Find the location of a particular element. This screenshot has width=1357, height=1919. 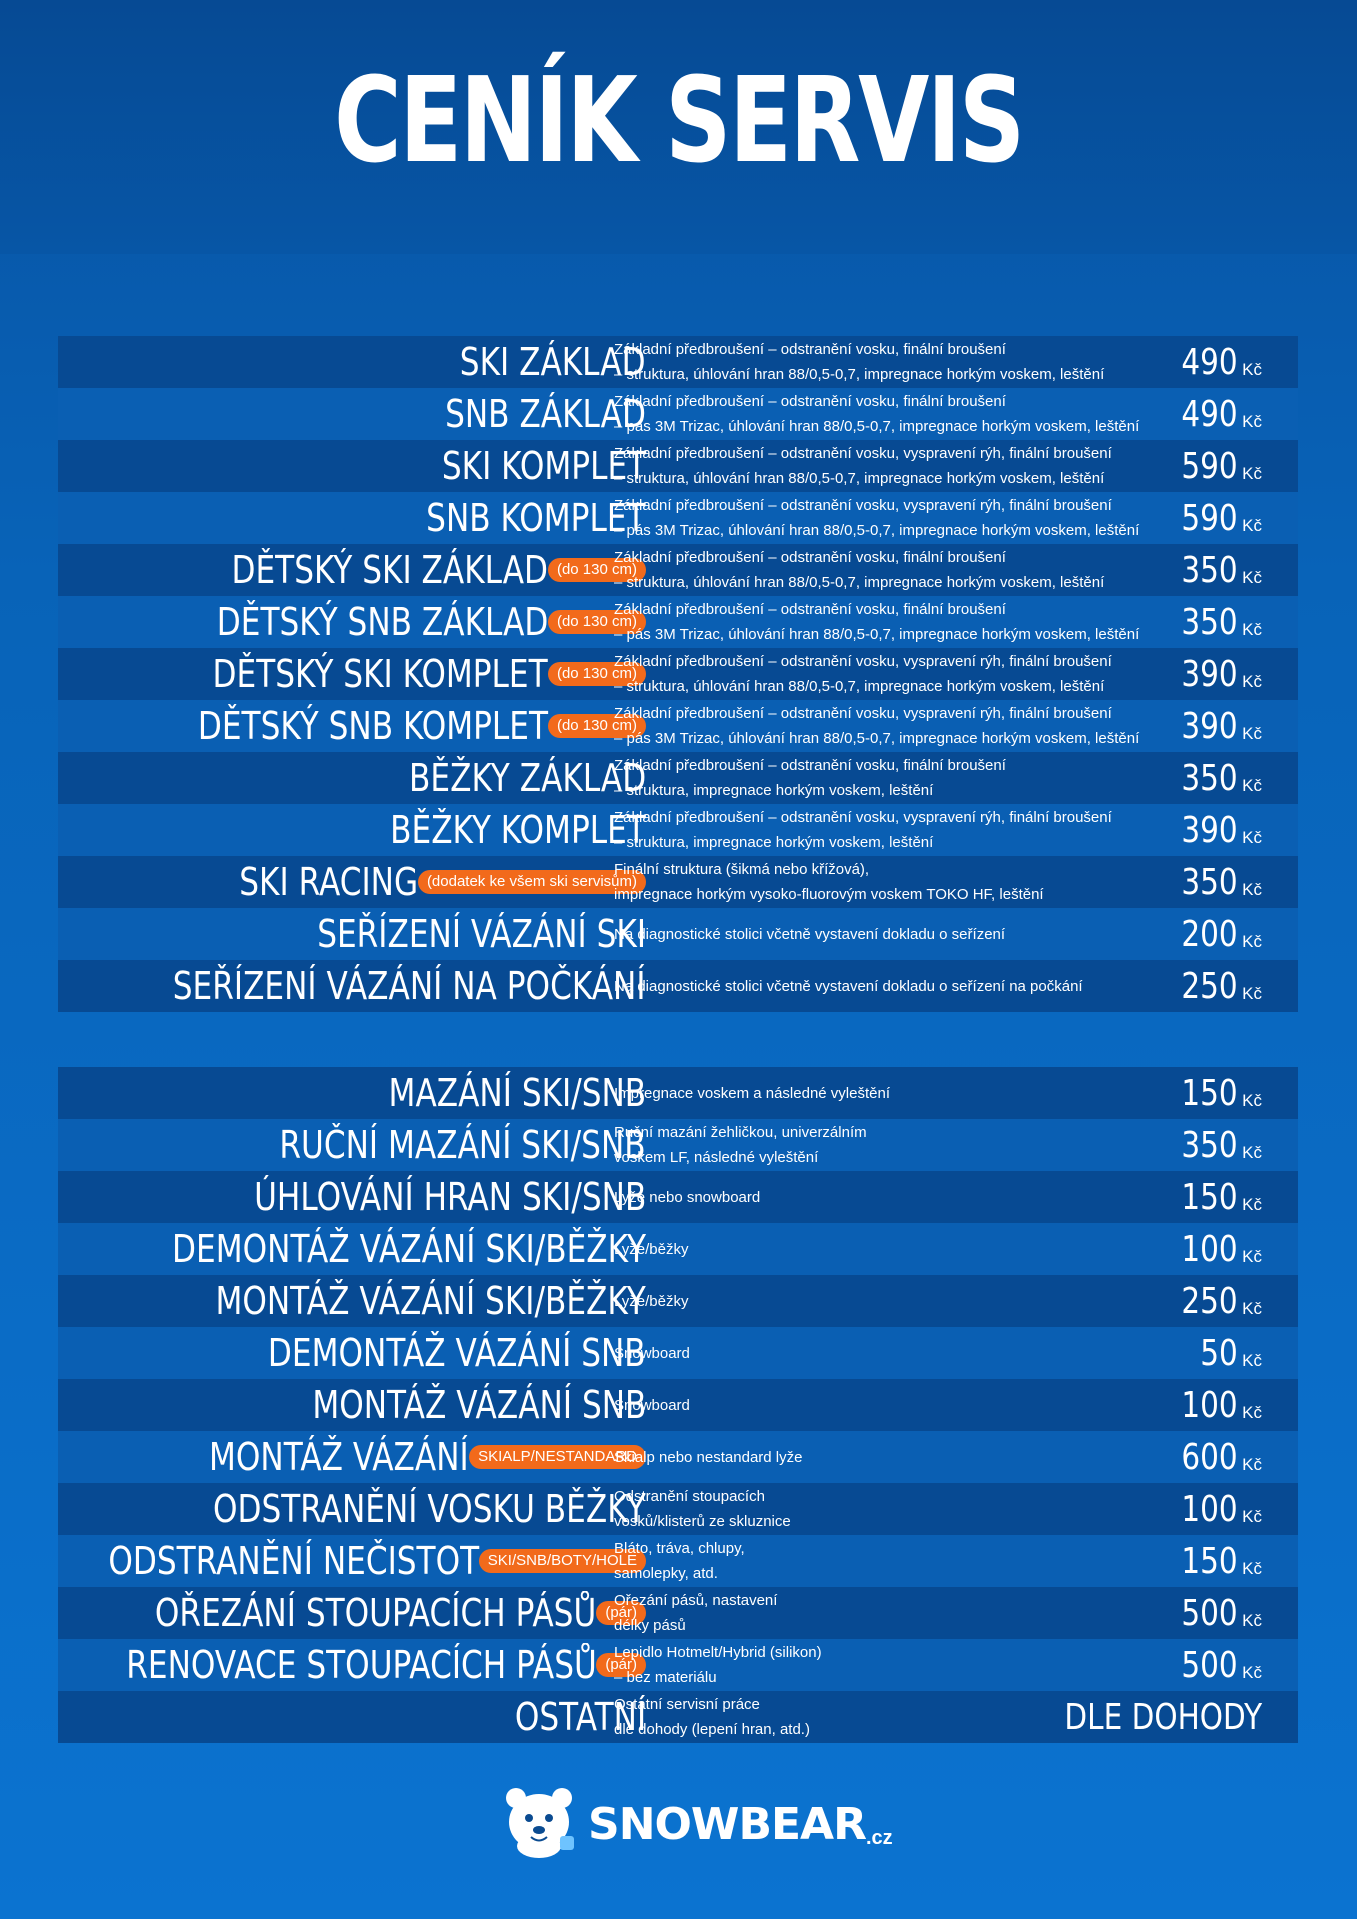

description-line-2: – bez materiálu is located at coordinates (665, 1677).